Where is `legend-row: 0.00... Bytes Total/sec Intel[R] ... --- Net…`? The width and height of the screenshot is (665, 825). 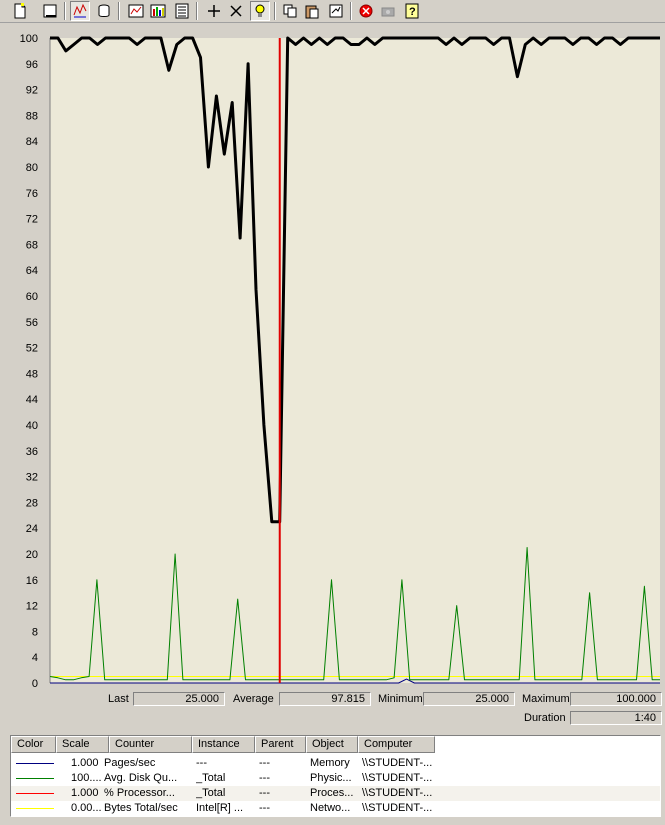 legend-row: 0.00... Bytes Total/sec Intel[R] ... --- Net… is located at coordinates (335, 808).